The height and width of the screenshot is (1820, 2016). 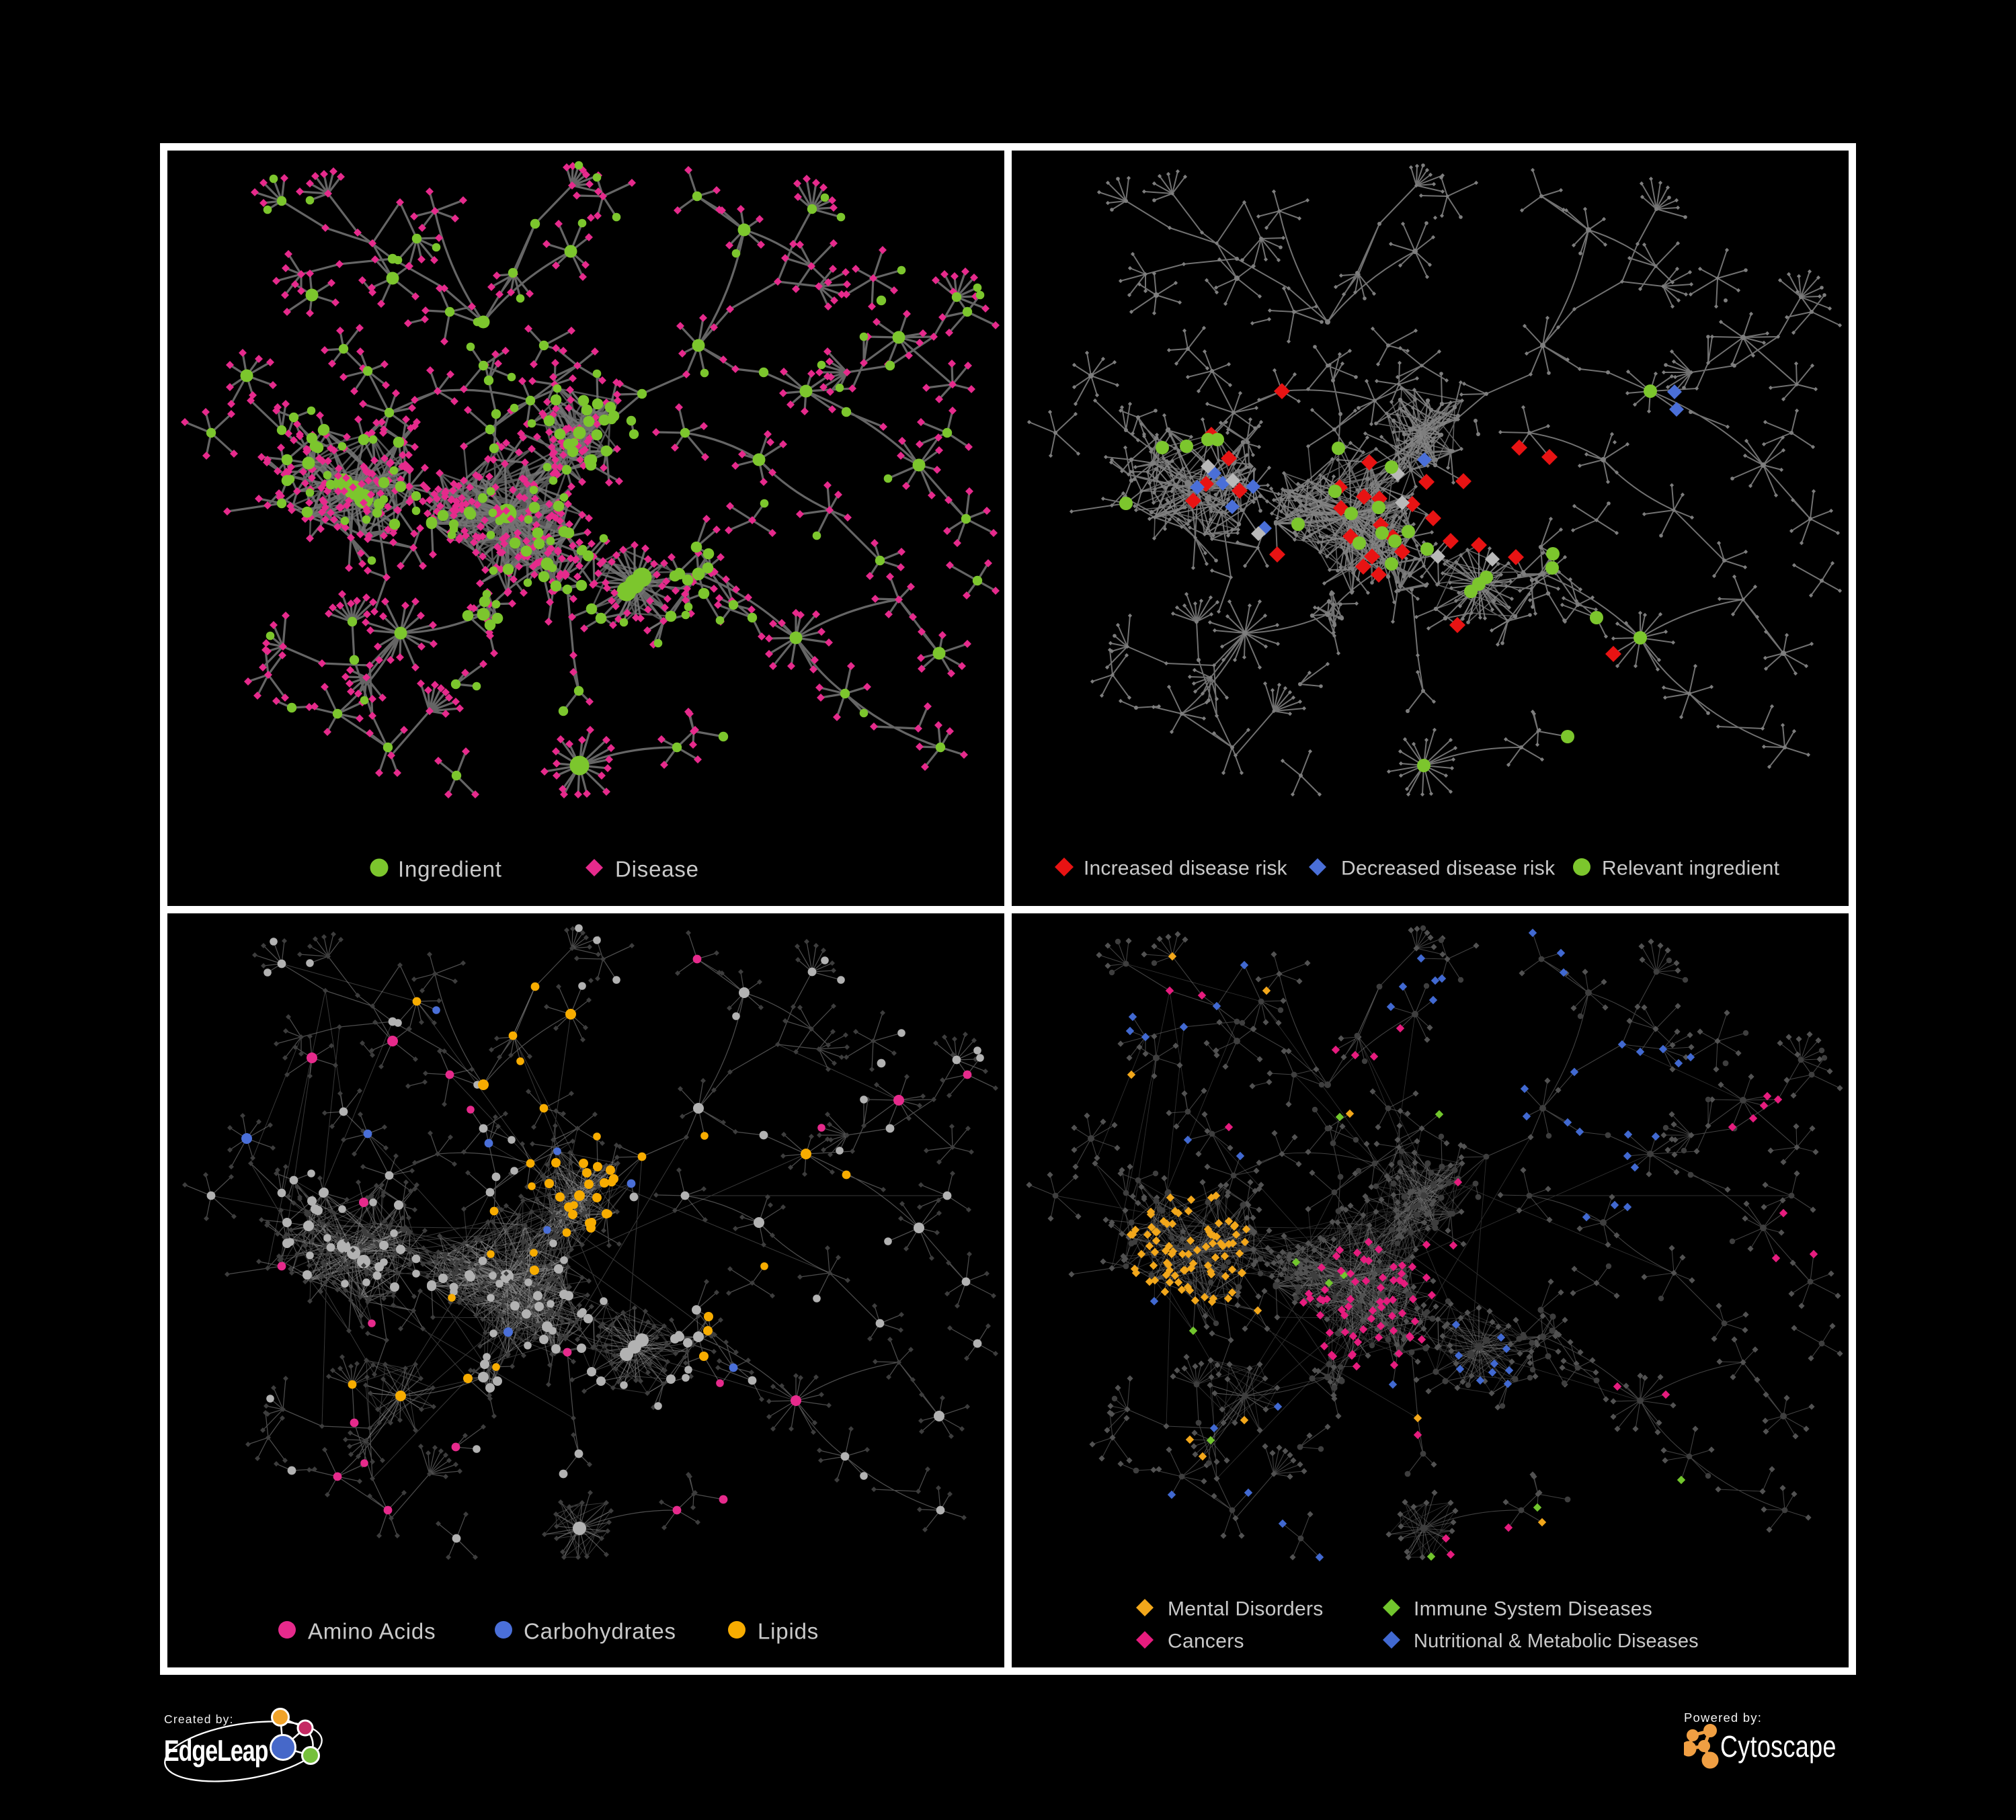 I want to click on svg-text: Cancers, so click(x=1206, y=1641).